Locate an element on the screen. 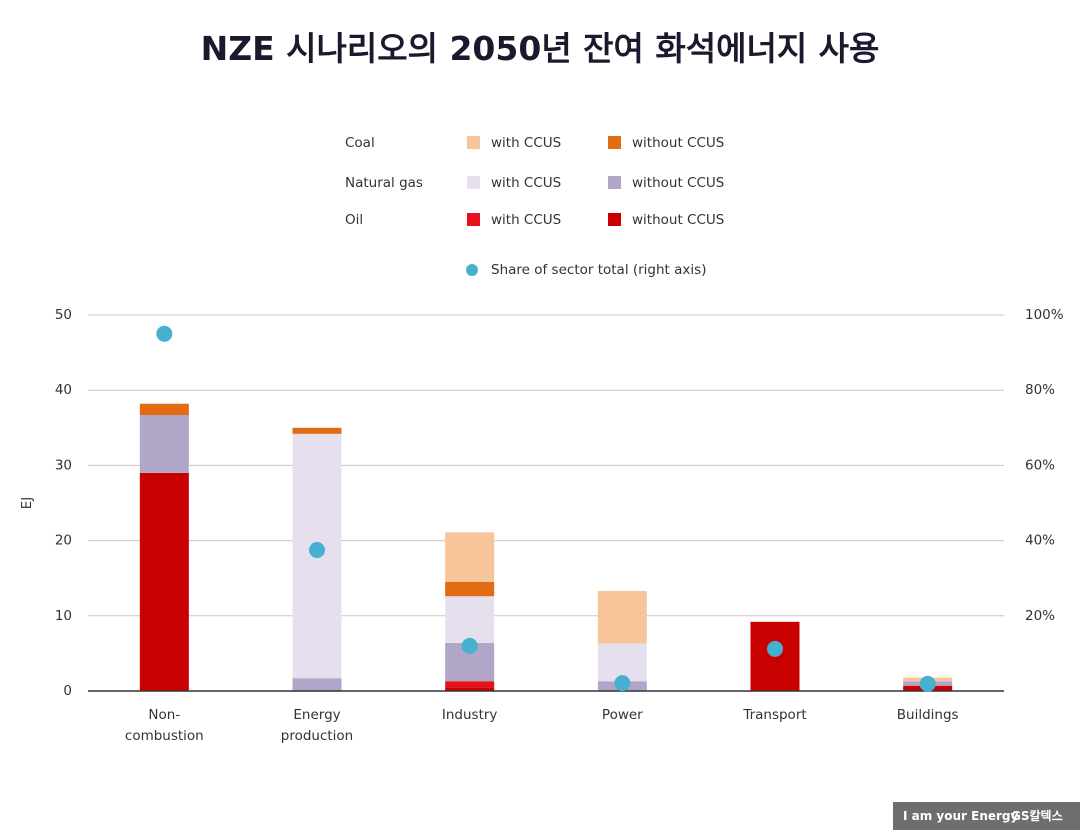 The height and width of the screenshot is (830, 1080). y-tick-label: 40 is located at coordinates (63, 390).